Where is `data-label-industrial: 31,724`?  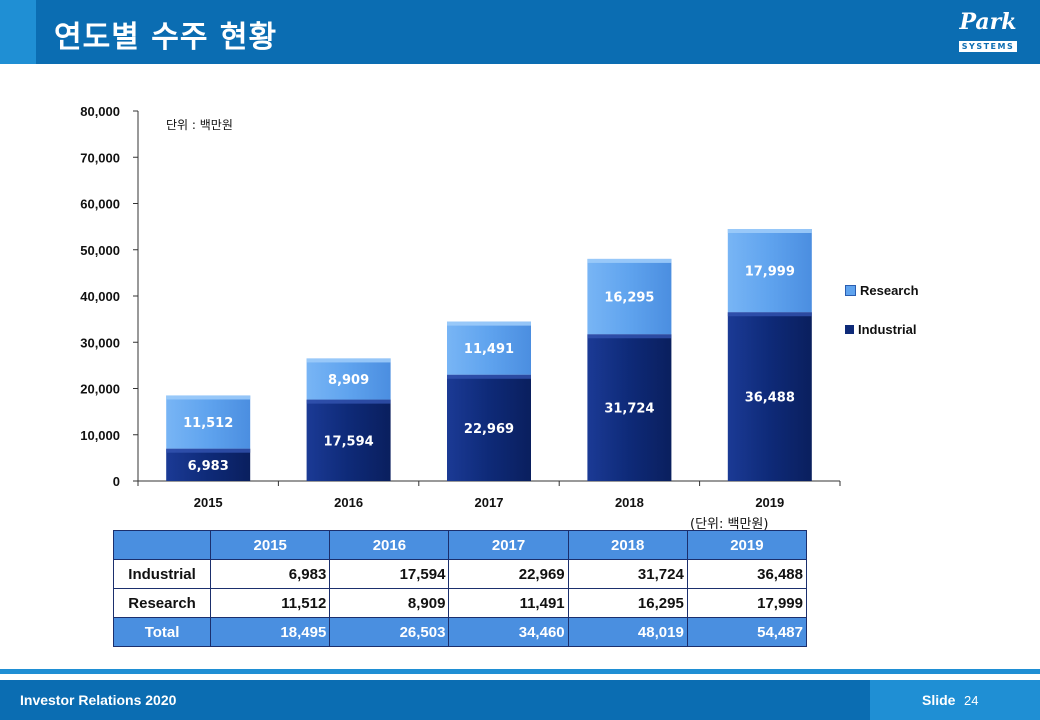
data-label-industrial: 31,724 is located at coordinates (629, 409).